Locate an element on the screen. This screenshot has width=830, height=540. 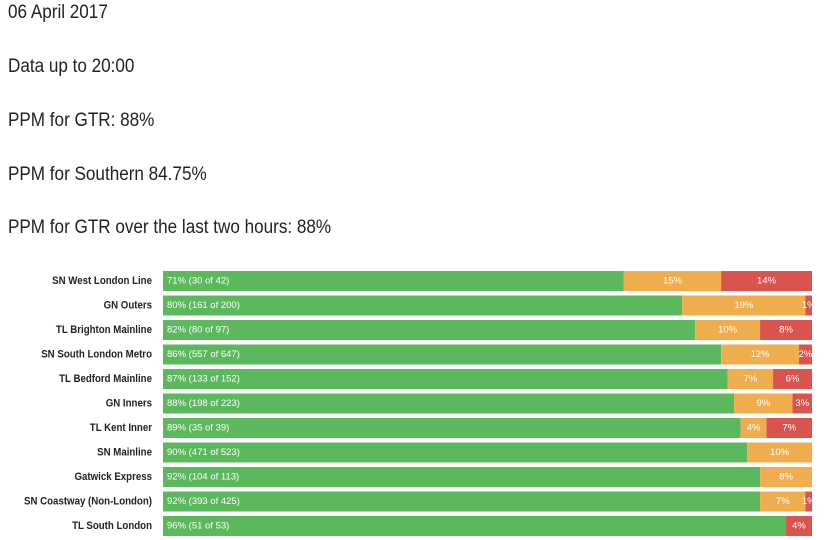
date: 06 April 2017 is located at coordinates (58, 12).